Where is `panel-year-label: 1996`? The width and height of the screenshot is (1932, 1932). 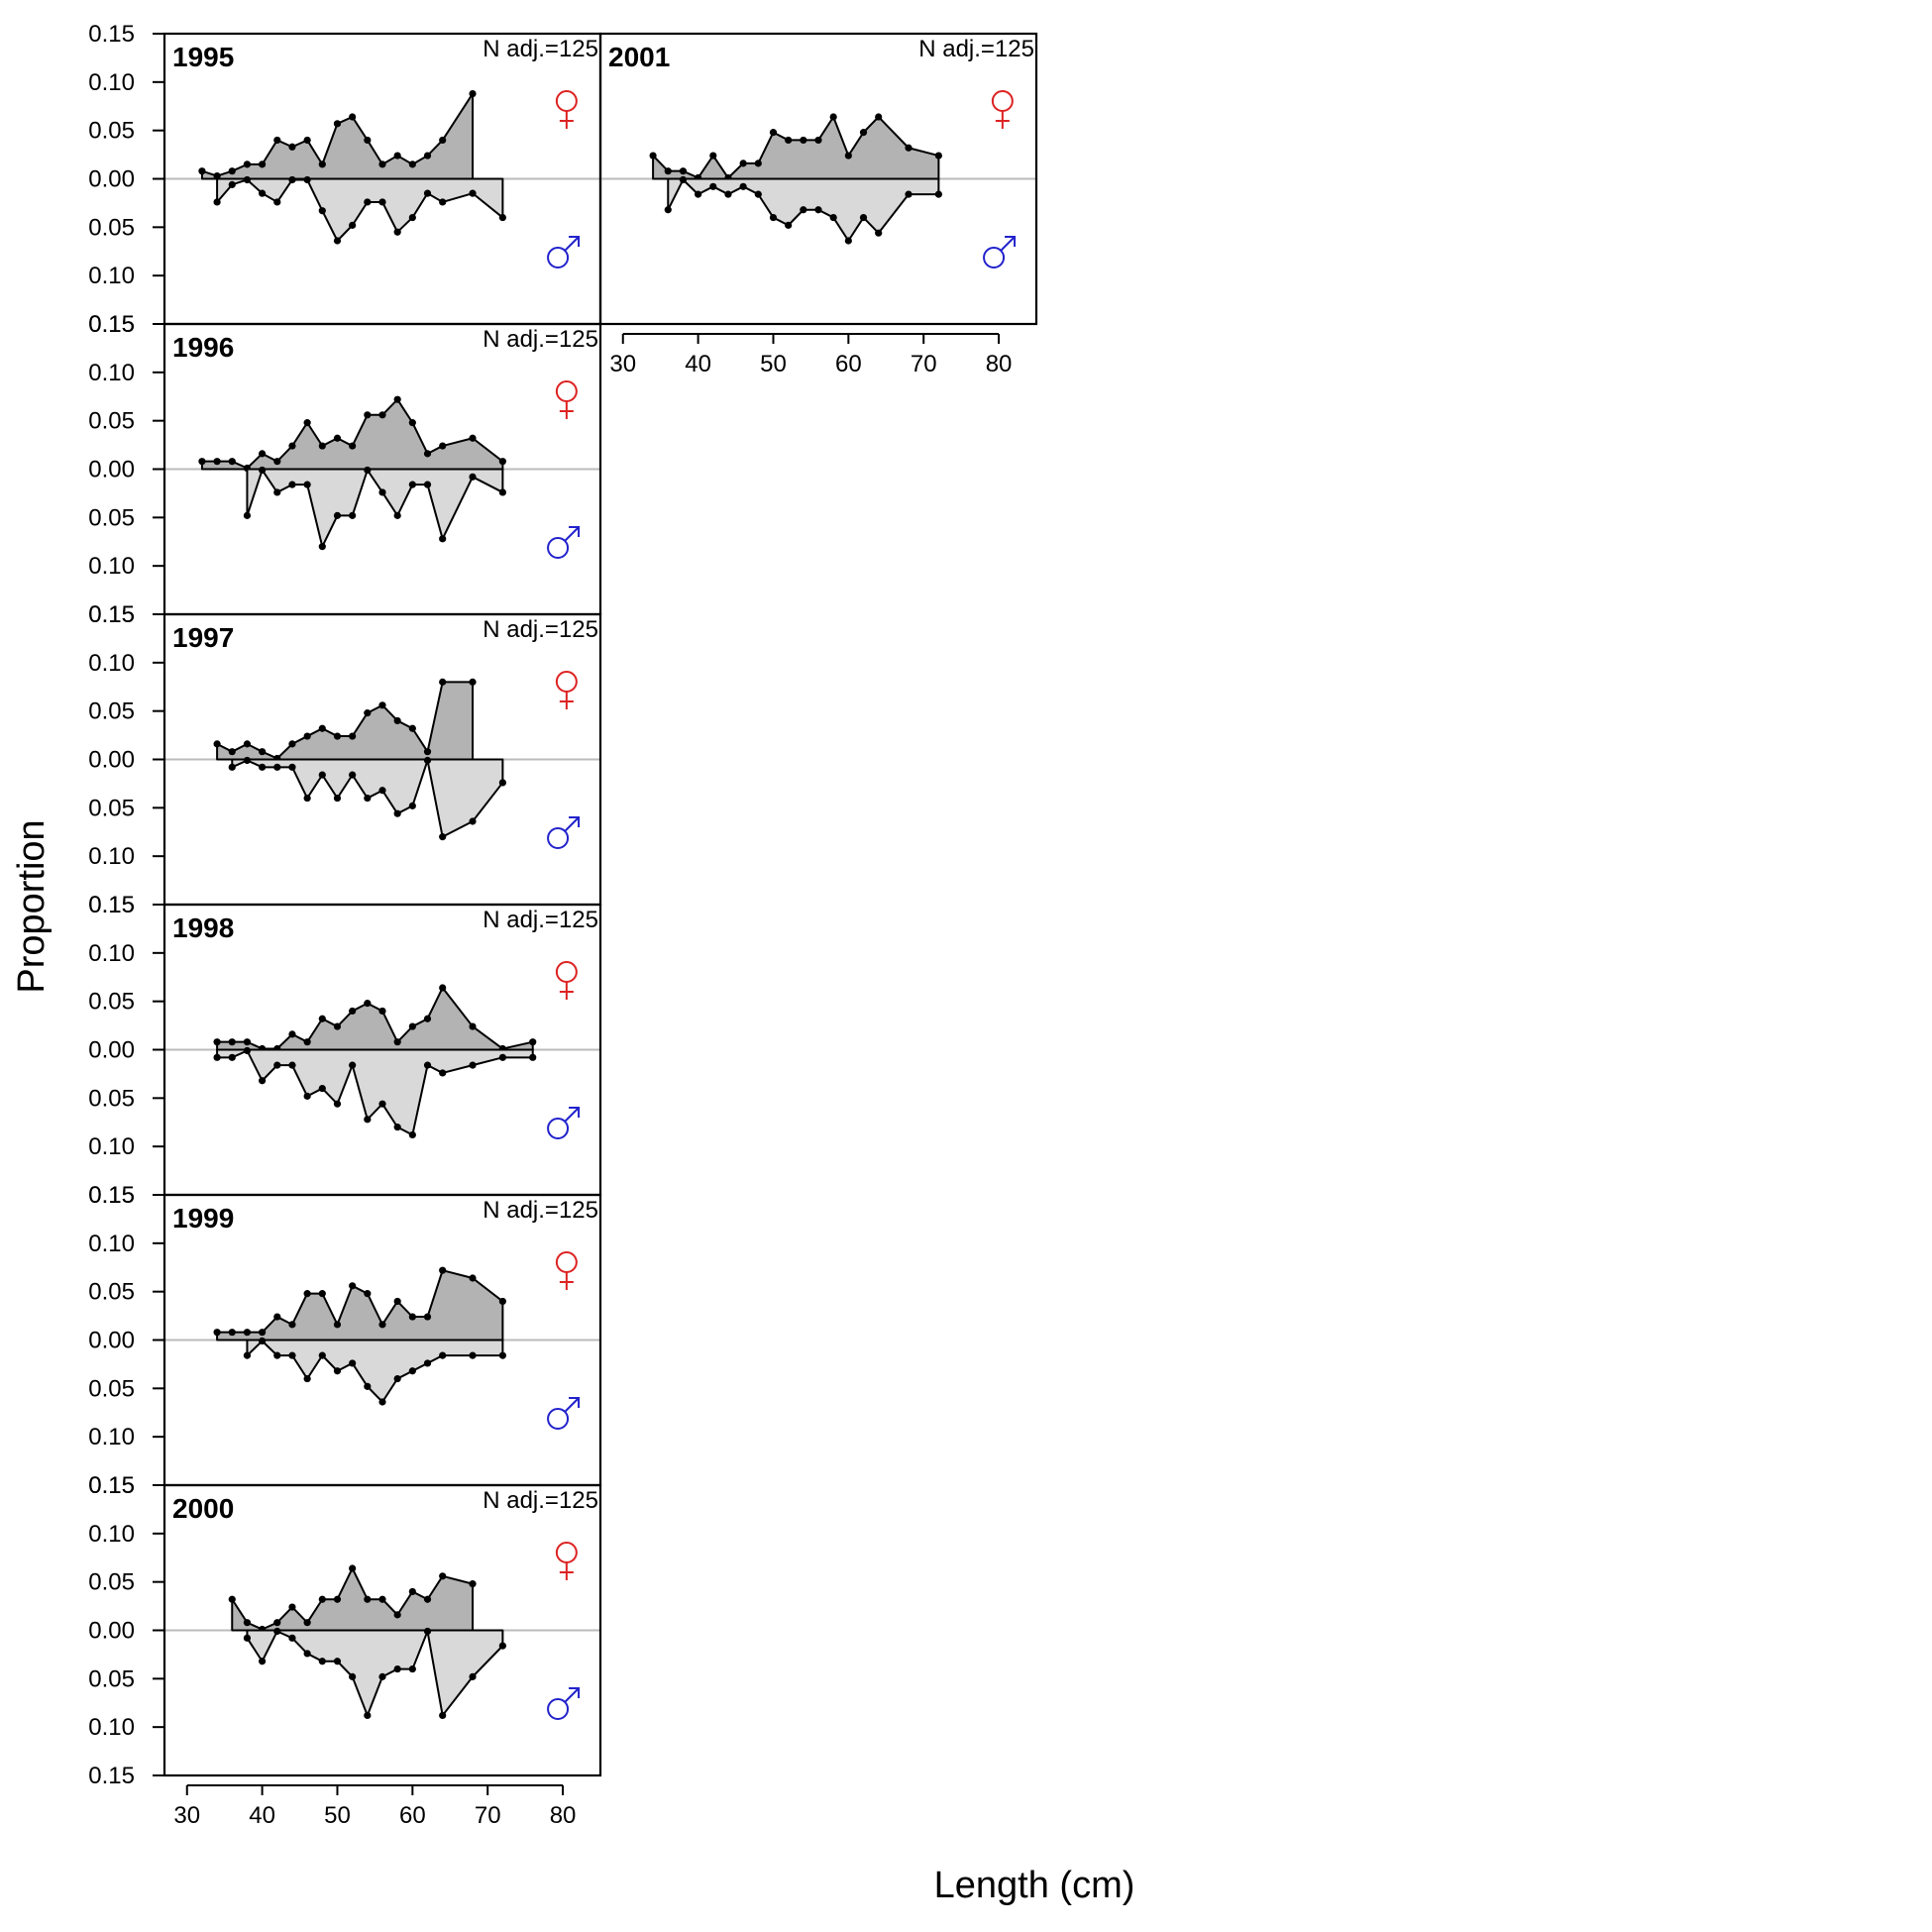 panel-year-label: 1996 is located at coordinates (203, 347).